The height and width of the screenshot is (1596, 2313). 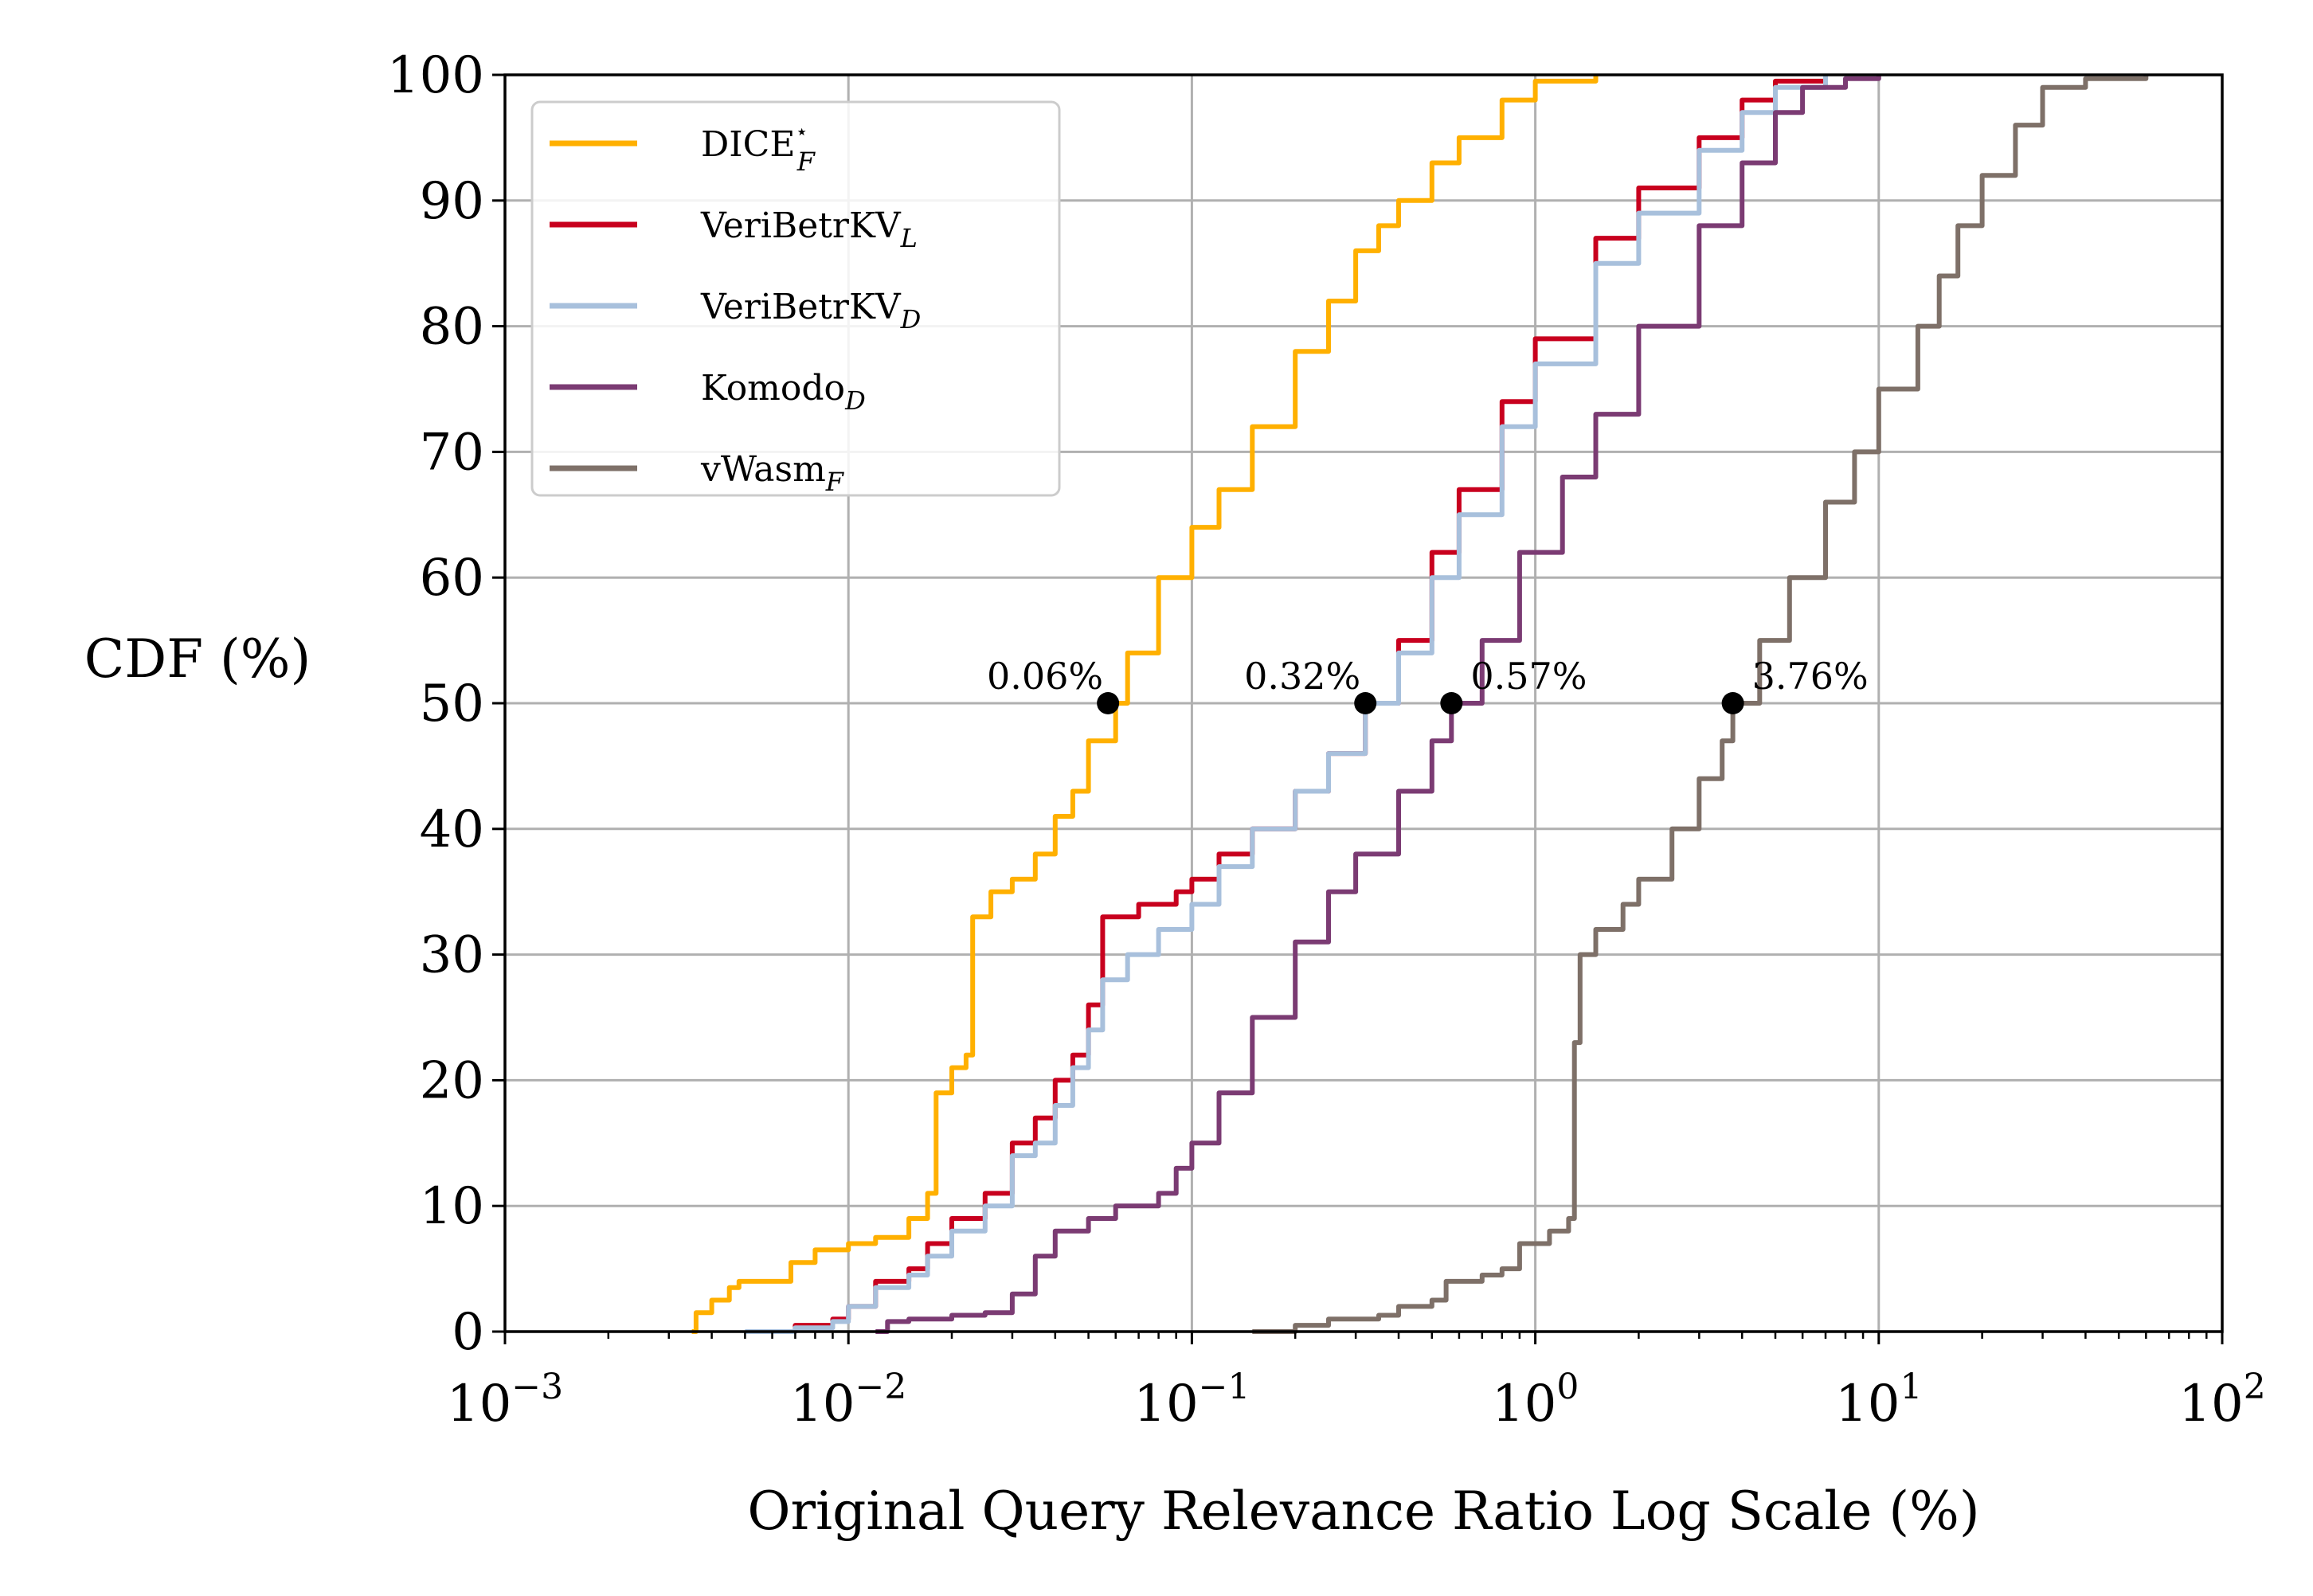 I want to click on median-label: 0.57%, so click(x=1528, y=676).